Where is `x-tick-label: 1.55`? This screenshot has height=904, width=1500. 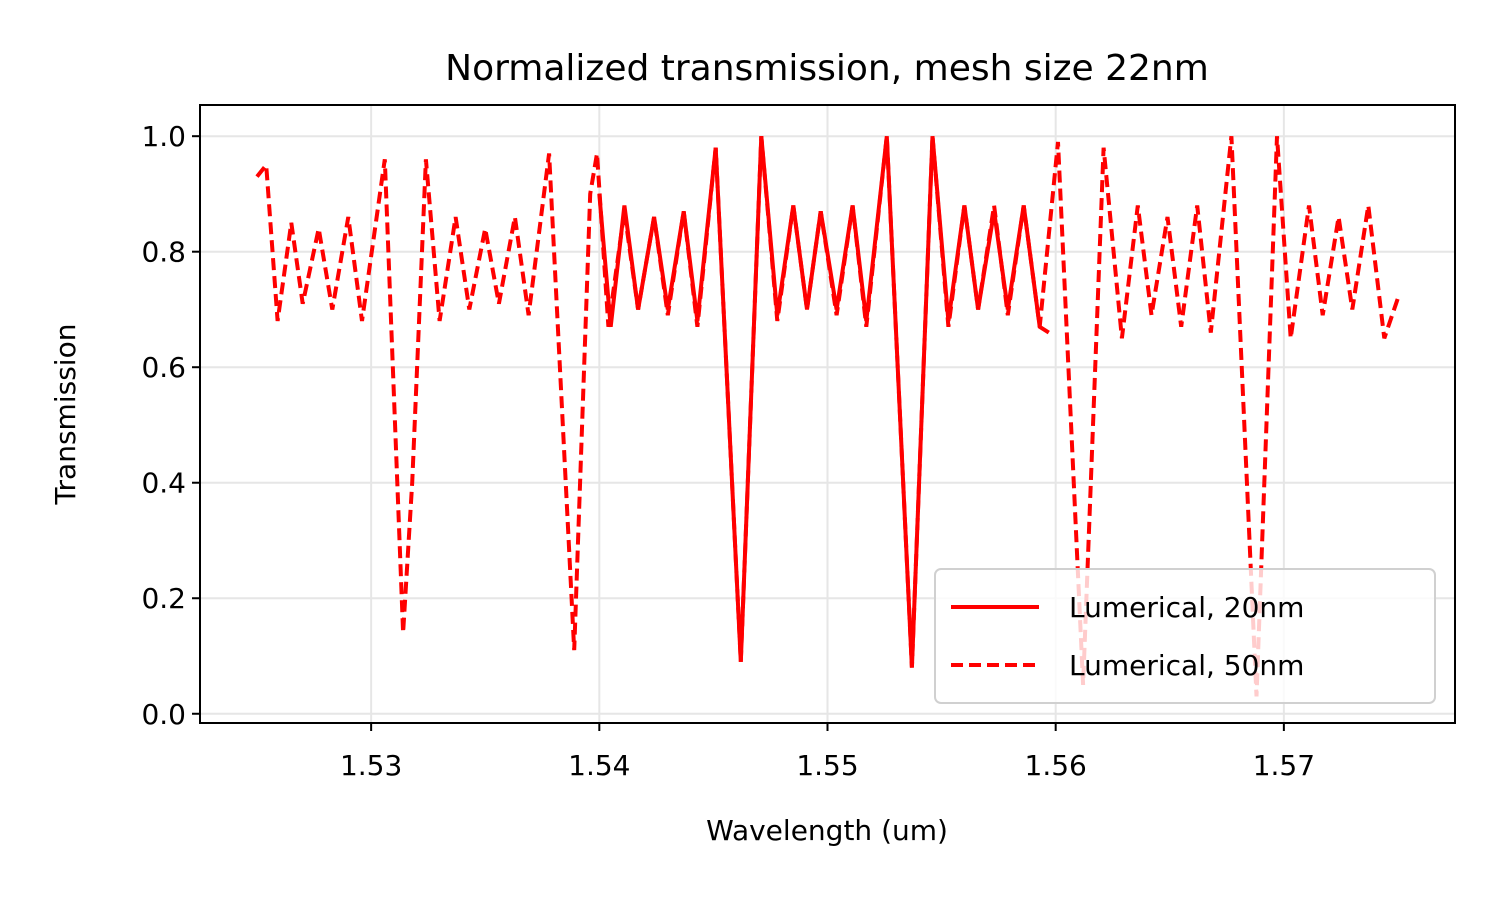 x-tick-label: 1.55 is located at coordinates (827, 765).